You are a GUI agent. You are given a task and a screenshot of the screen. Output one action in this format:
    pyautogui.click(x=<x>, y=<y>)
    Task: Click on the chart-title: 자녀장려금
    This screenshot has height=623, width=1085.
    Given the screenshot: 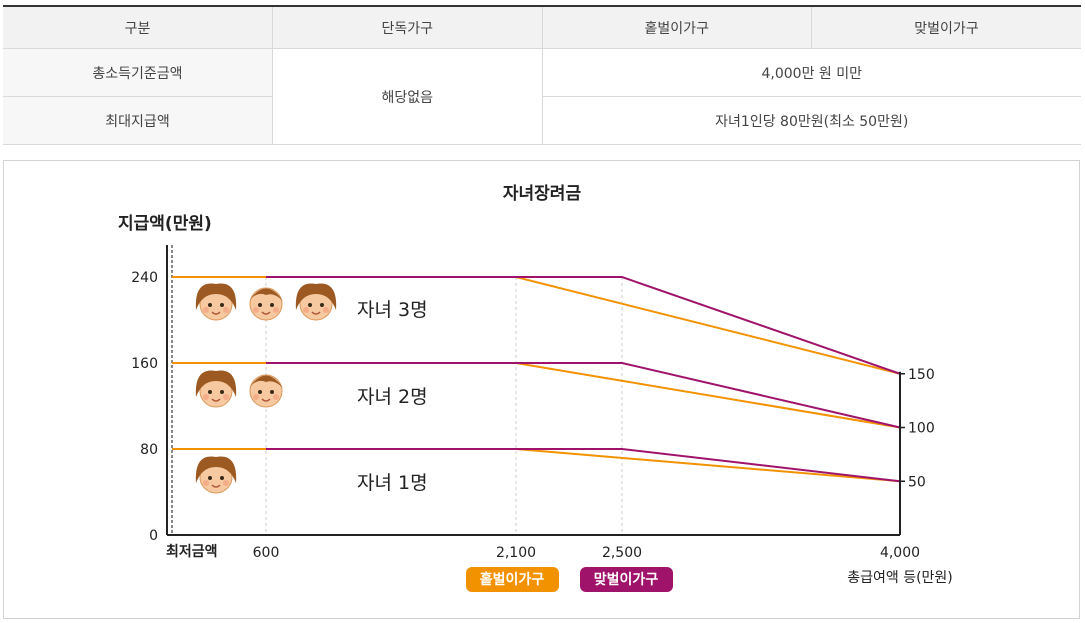 What is the action you would take?
    pyautogui.click(x=542, y=194)
    